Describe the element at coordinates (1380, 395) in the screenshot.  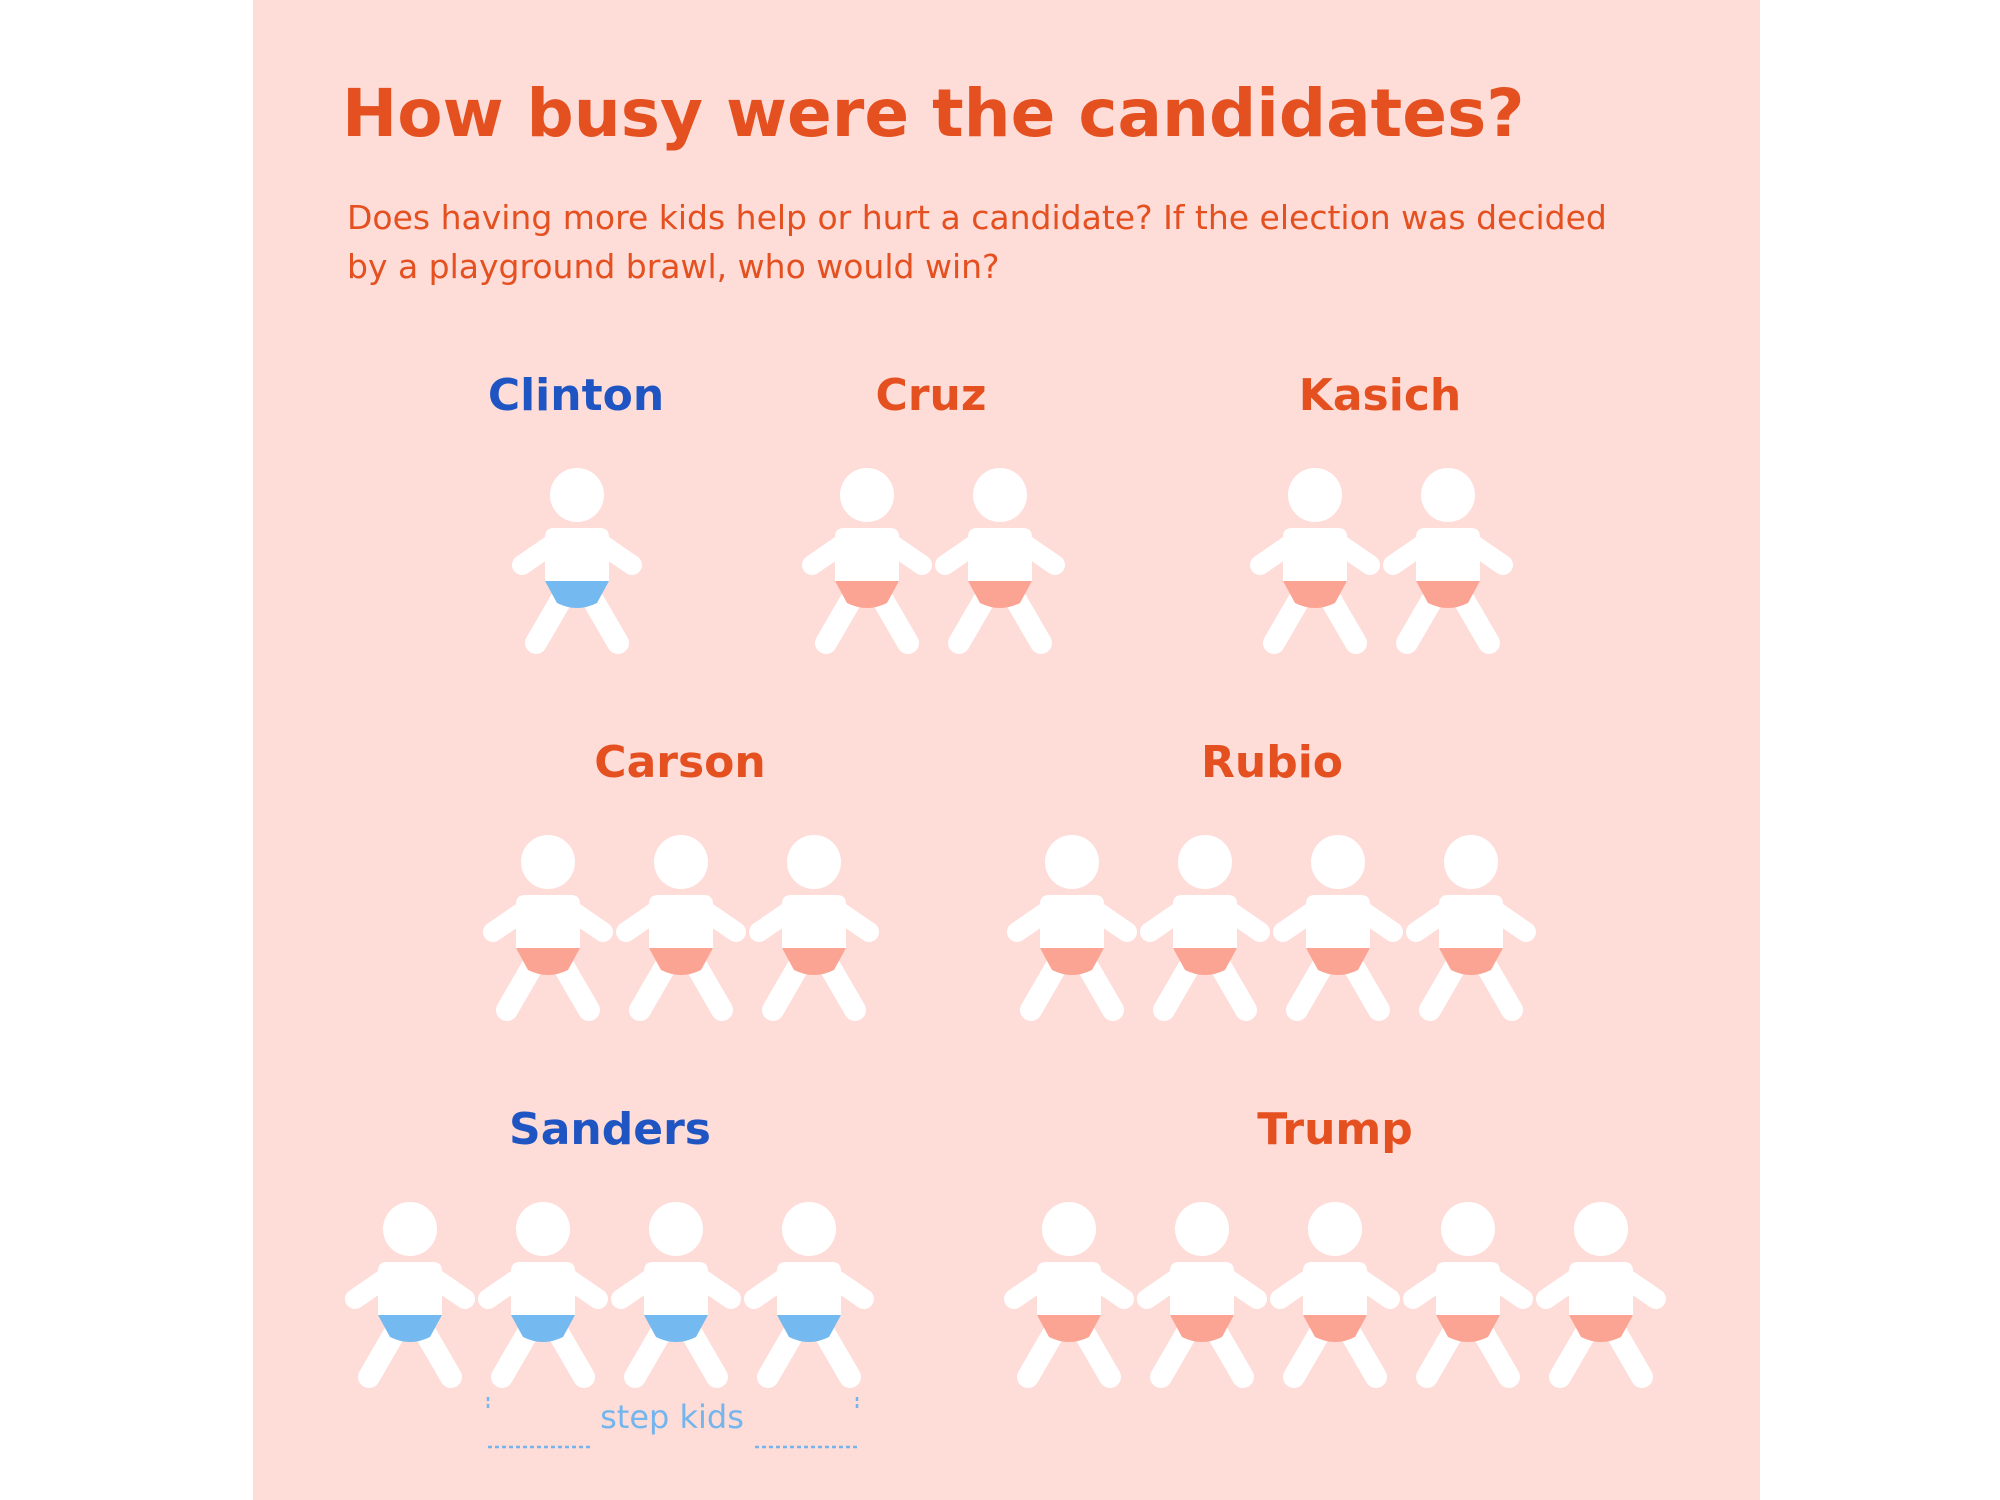
I see `candidate-name-kasich: Kasich` at that location.